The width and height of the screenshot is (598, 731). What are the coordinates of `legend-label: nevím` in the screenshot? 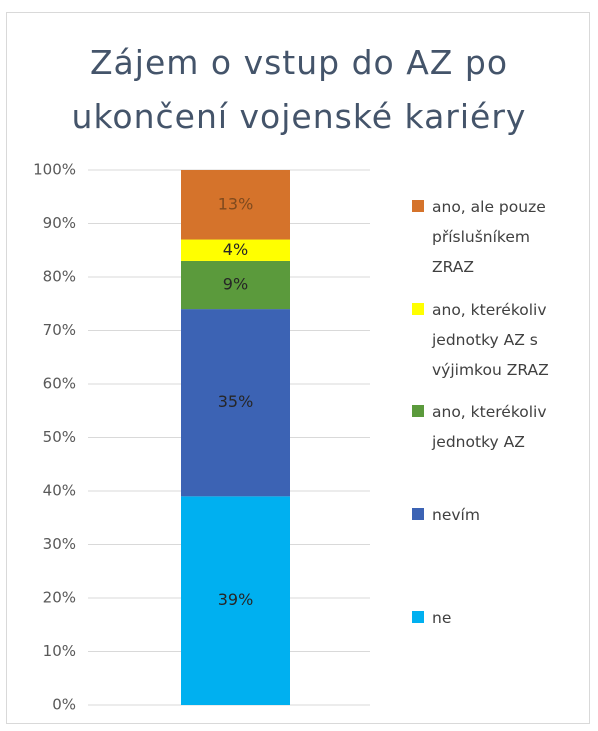 It's located at (456, 515).